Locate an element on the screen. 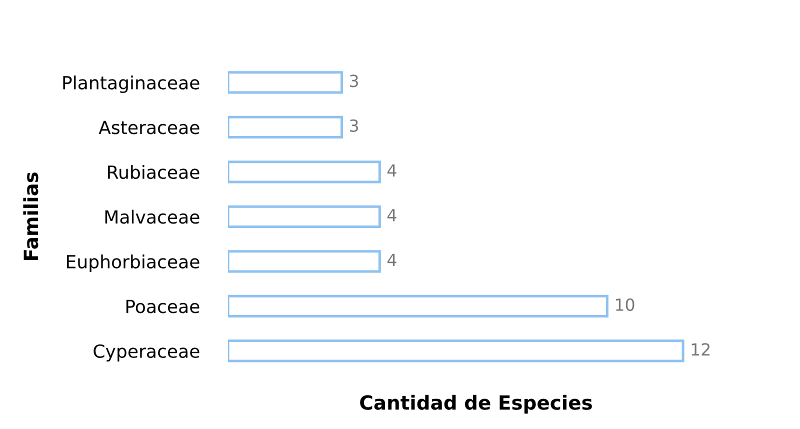 The width and height of the screenshot is (800, 429). y-tick-label: Plantaginaceae is located at coordinates (131, 85).